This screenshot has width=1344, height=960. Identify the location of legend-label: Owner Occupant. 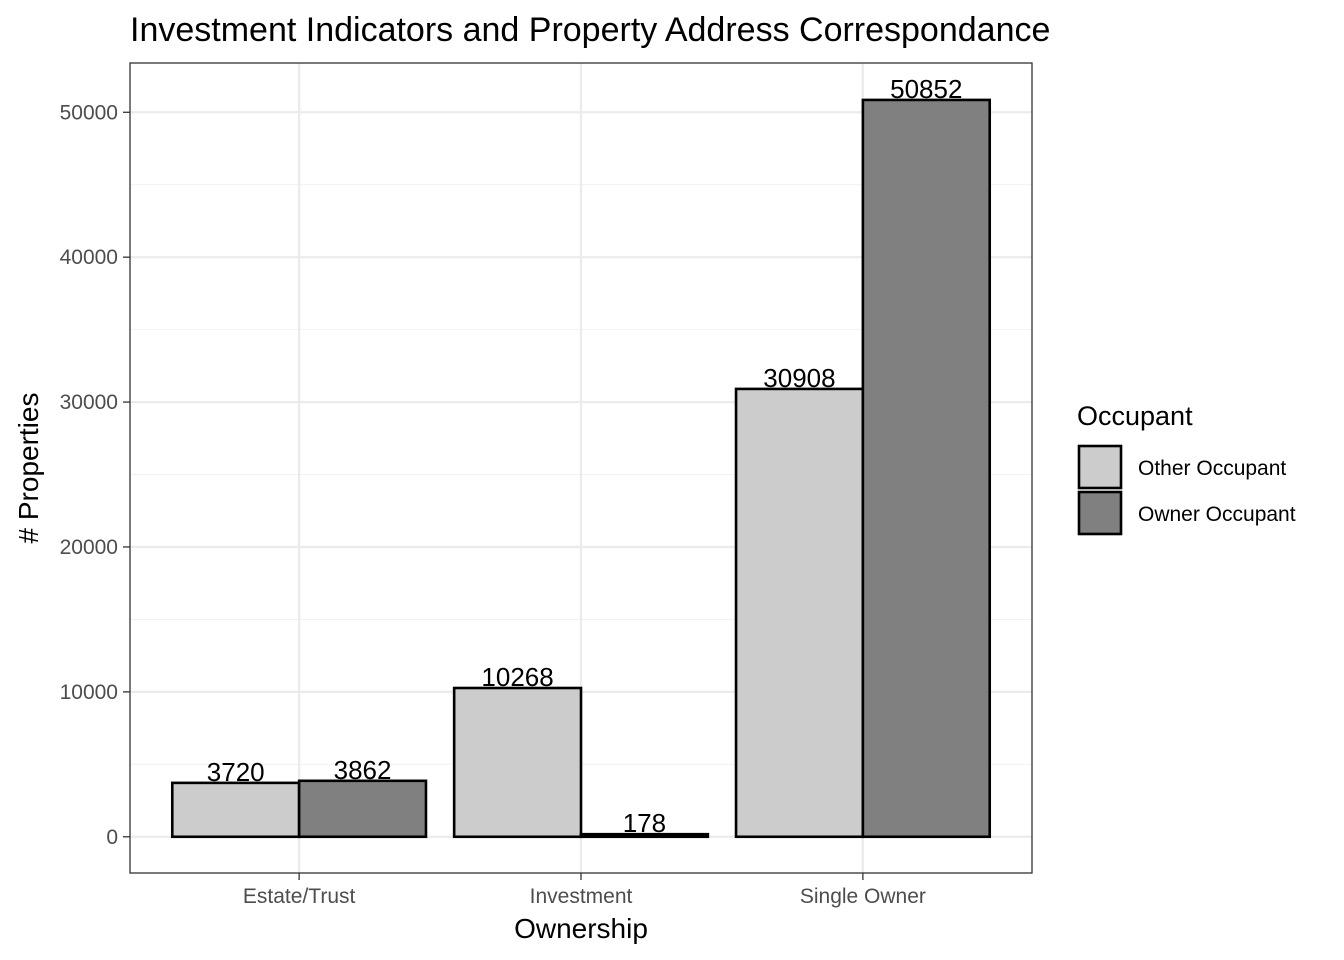
(1217, 514).